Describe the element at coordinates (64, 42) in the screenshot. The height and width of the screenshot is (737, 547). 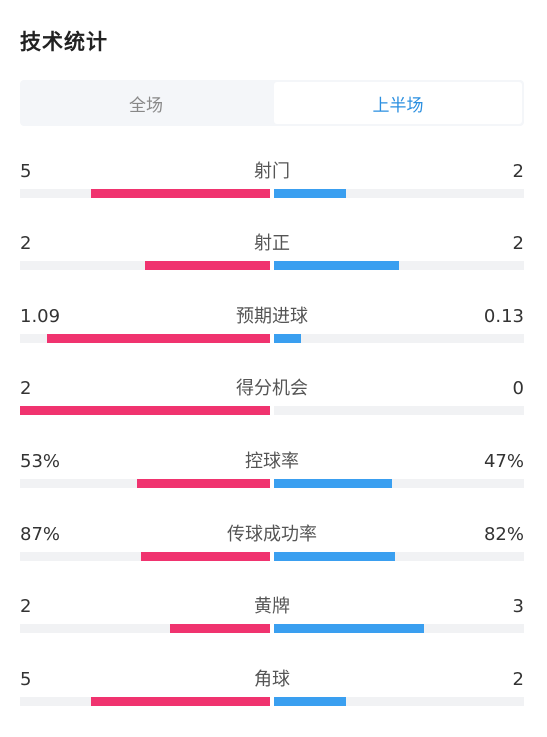
I see `page-title: 技术统计` at that location.